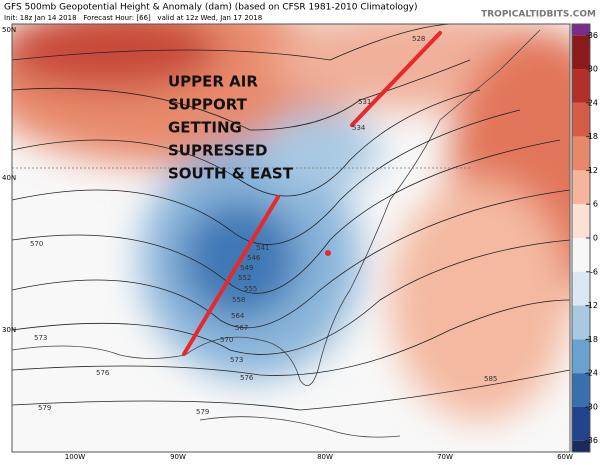 The width and height of the screenshot is (600, 465). Describe the element at coordinates (591, 373) in the screenshot. I see `colorbar-tick-label: -24` at that location.